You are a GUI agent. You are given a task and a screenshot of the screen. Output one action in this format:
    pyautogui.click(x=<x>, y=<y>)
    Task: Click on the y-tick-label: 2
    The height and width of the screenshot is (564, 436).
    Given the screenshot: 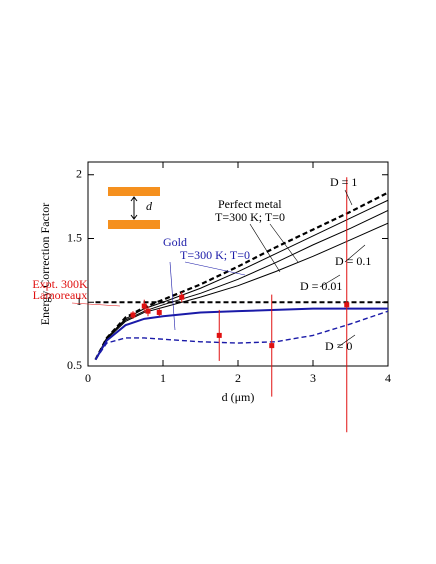 What is the action you would take?
    pyautogui.click(x=79, y=174)
    